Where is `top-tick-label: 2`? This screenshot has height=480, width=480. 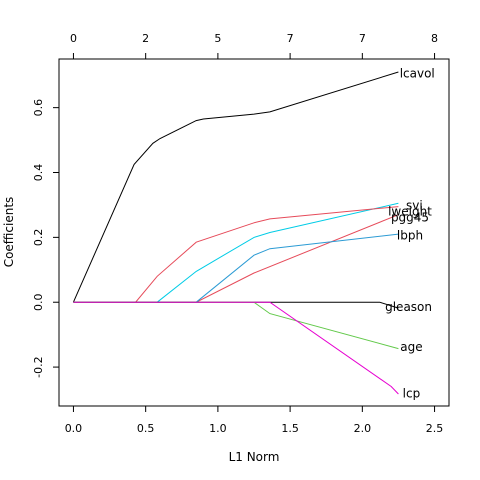
top-tick-label: 2 is located at coordinates (145, 38).